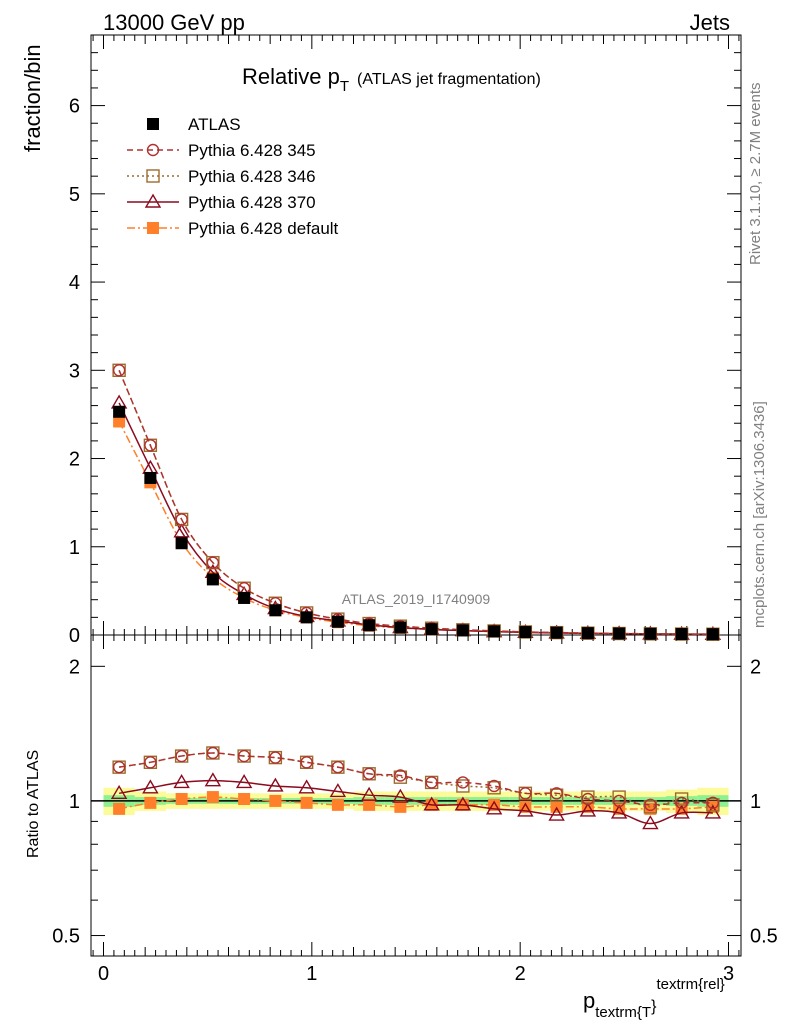  What do you see at coordinates (252, 202) in the screenshot?
I see `legend-label: Pythia 6.428 370` at bounding box center [252, 202].